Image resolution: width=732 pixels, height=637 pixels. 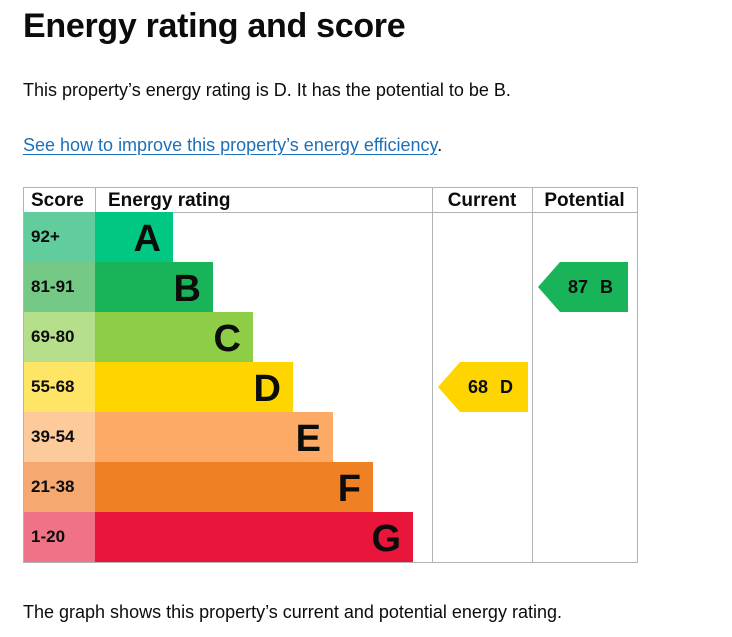 I want to click on score-label-d: 55-68, so click(x=52, y=386).